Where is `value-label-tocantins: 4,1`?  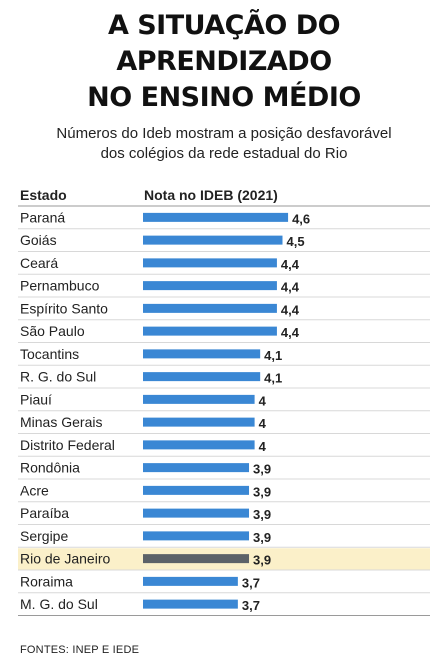 value-label-tocantins: 4,1 is located at coordinates (273, 355).